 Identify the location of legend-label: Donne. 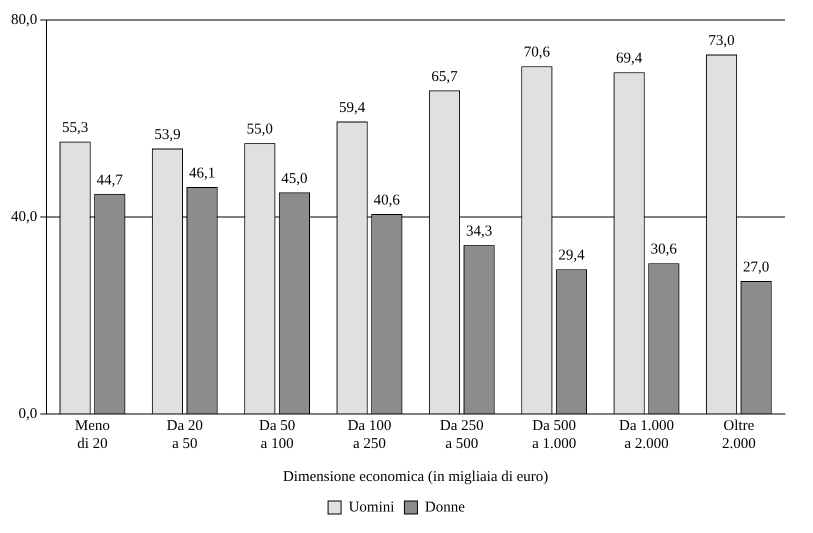
(445, 507).